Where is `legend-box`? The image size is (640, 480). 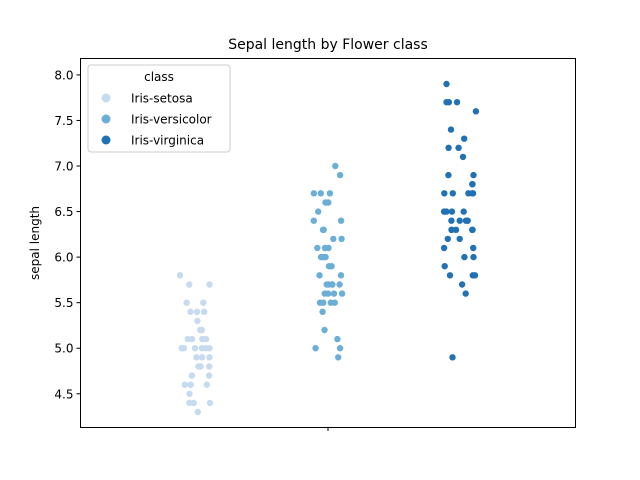 legend-box is located at coordinates (159, 108).